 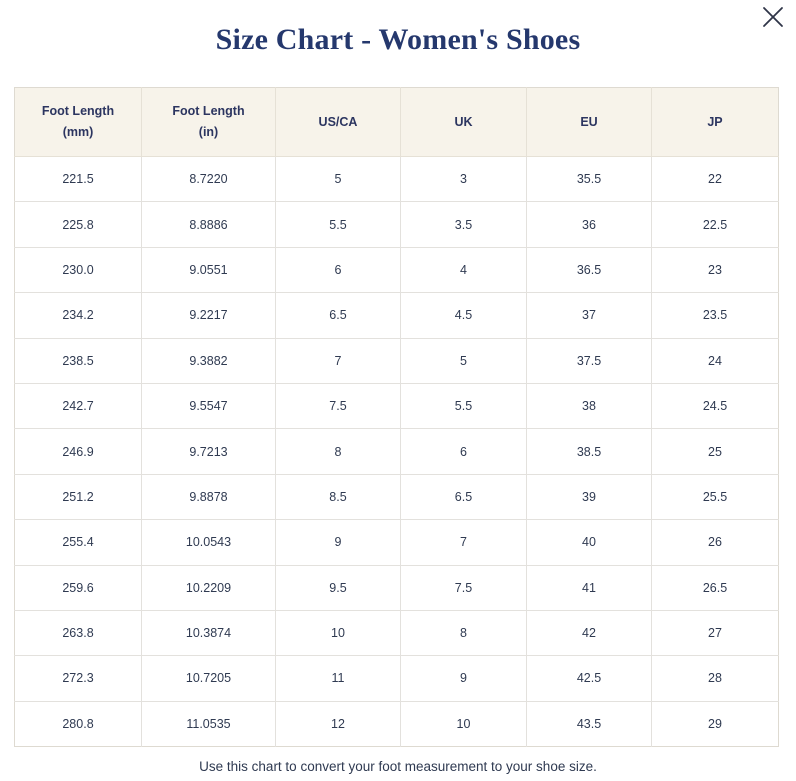 I want to click on cell-foot-length-mm: 251.2, so click(x=78, y=497).